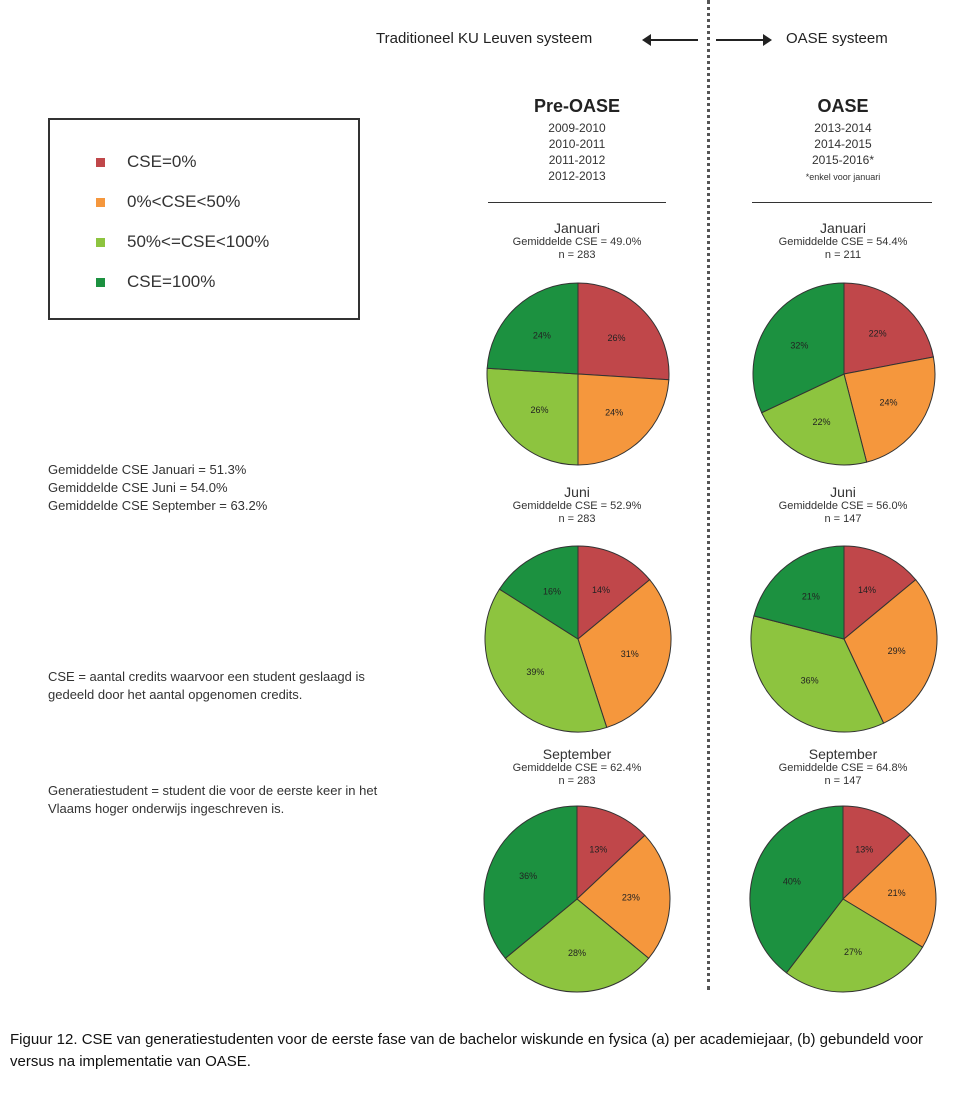  What do you see at coordinates (843, 106) in the screenshot?
I see `oase-title: OASE` at bounding box center [843, 106].